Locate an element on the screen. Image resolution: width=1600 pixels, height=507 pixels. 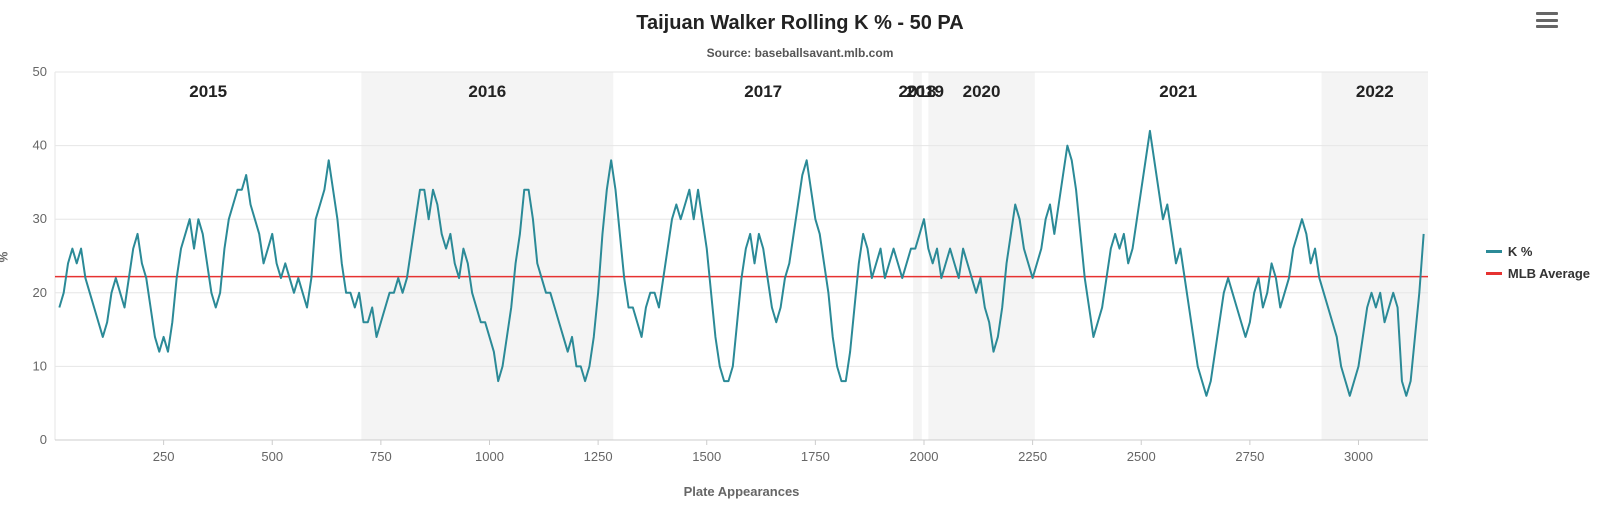
y-tick-label: 40 is located at coordinates (40, 145).